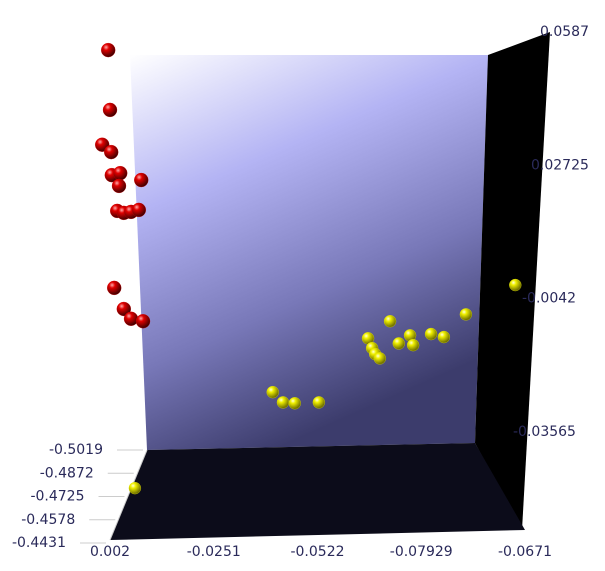 The height and width of the screenshot is (571, 605). Describe the element at coordinates (564, 32) in the screenshot. I see `z-tick-label: 0.0587` at that location.